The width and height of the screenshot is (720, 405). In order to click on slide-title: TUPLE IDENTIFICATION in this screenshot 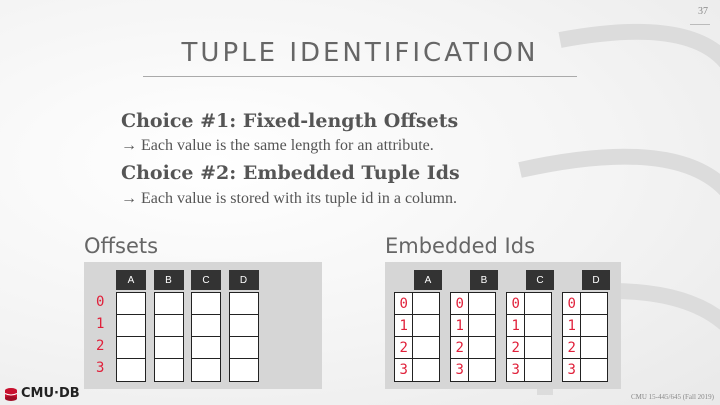, I will do `click(360, 53)`.